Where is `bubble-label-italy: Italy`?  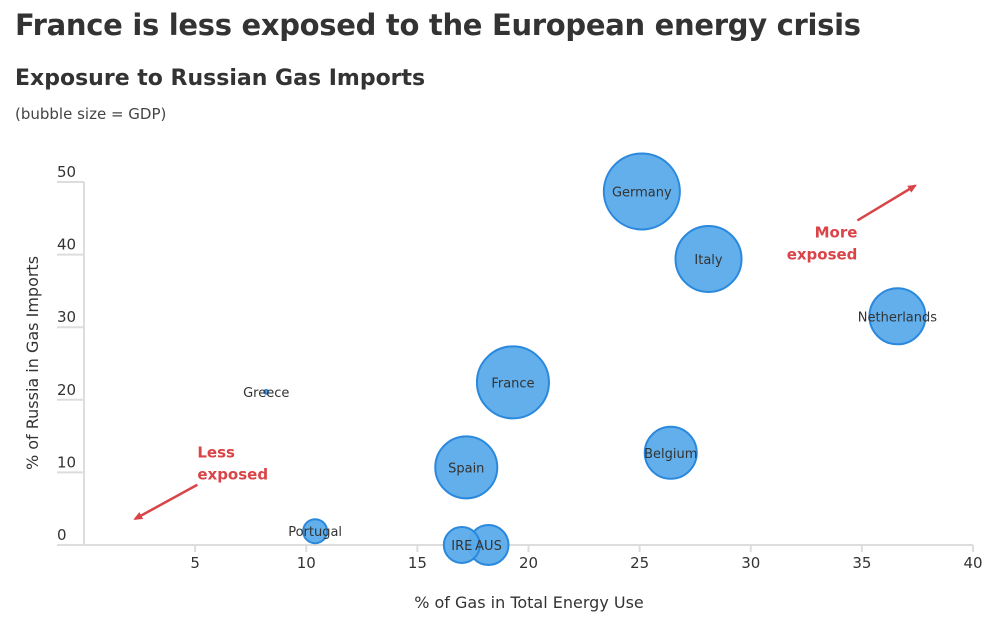 bubble-label-italy: Italy is located at coordinates (708, 260).